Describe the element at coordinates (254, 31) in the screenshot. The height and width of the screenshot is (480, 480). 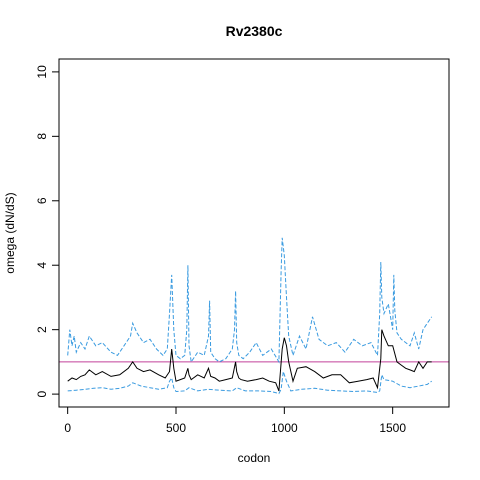
I see `chart-title: Rv2380c` at that location.